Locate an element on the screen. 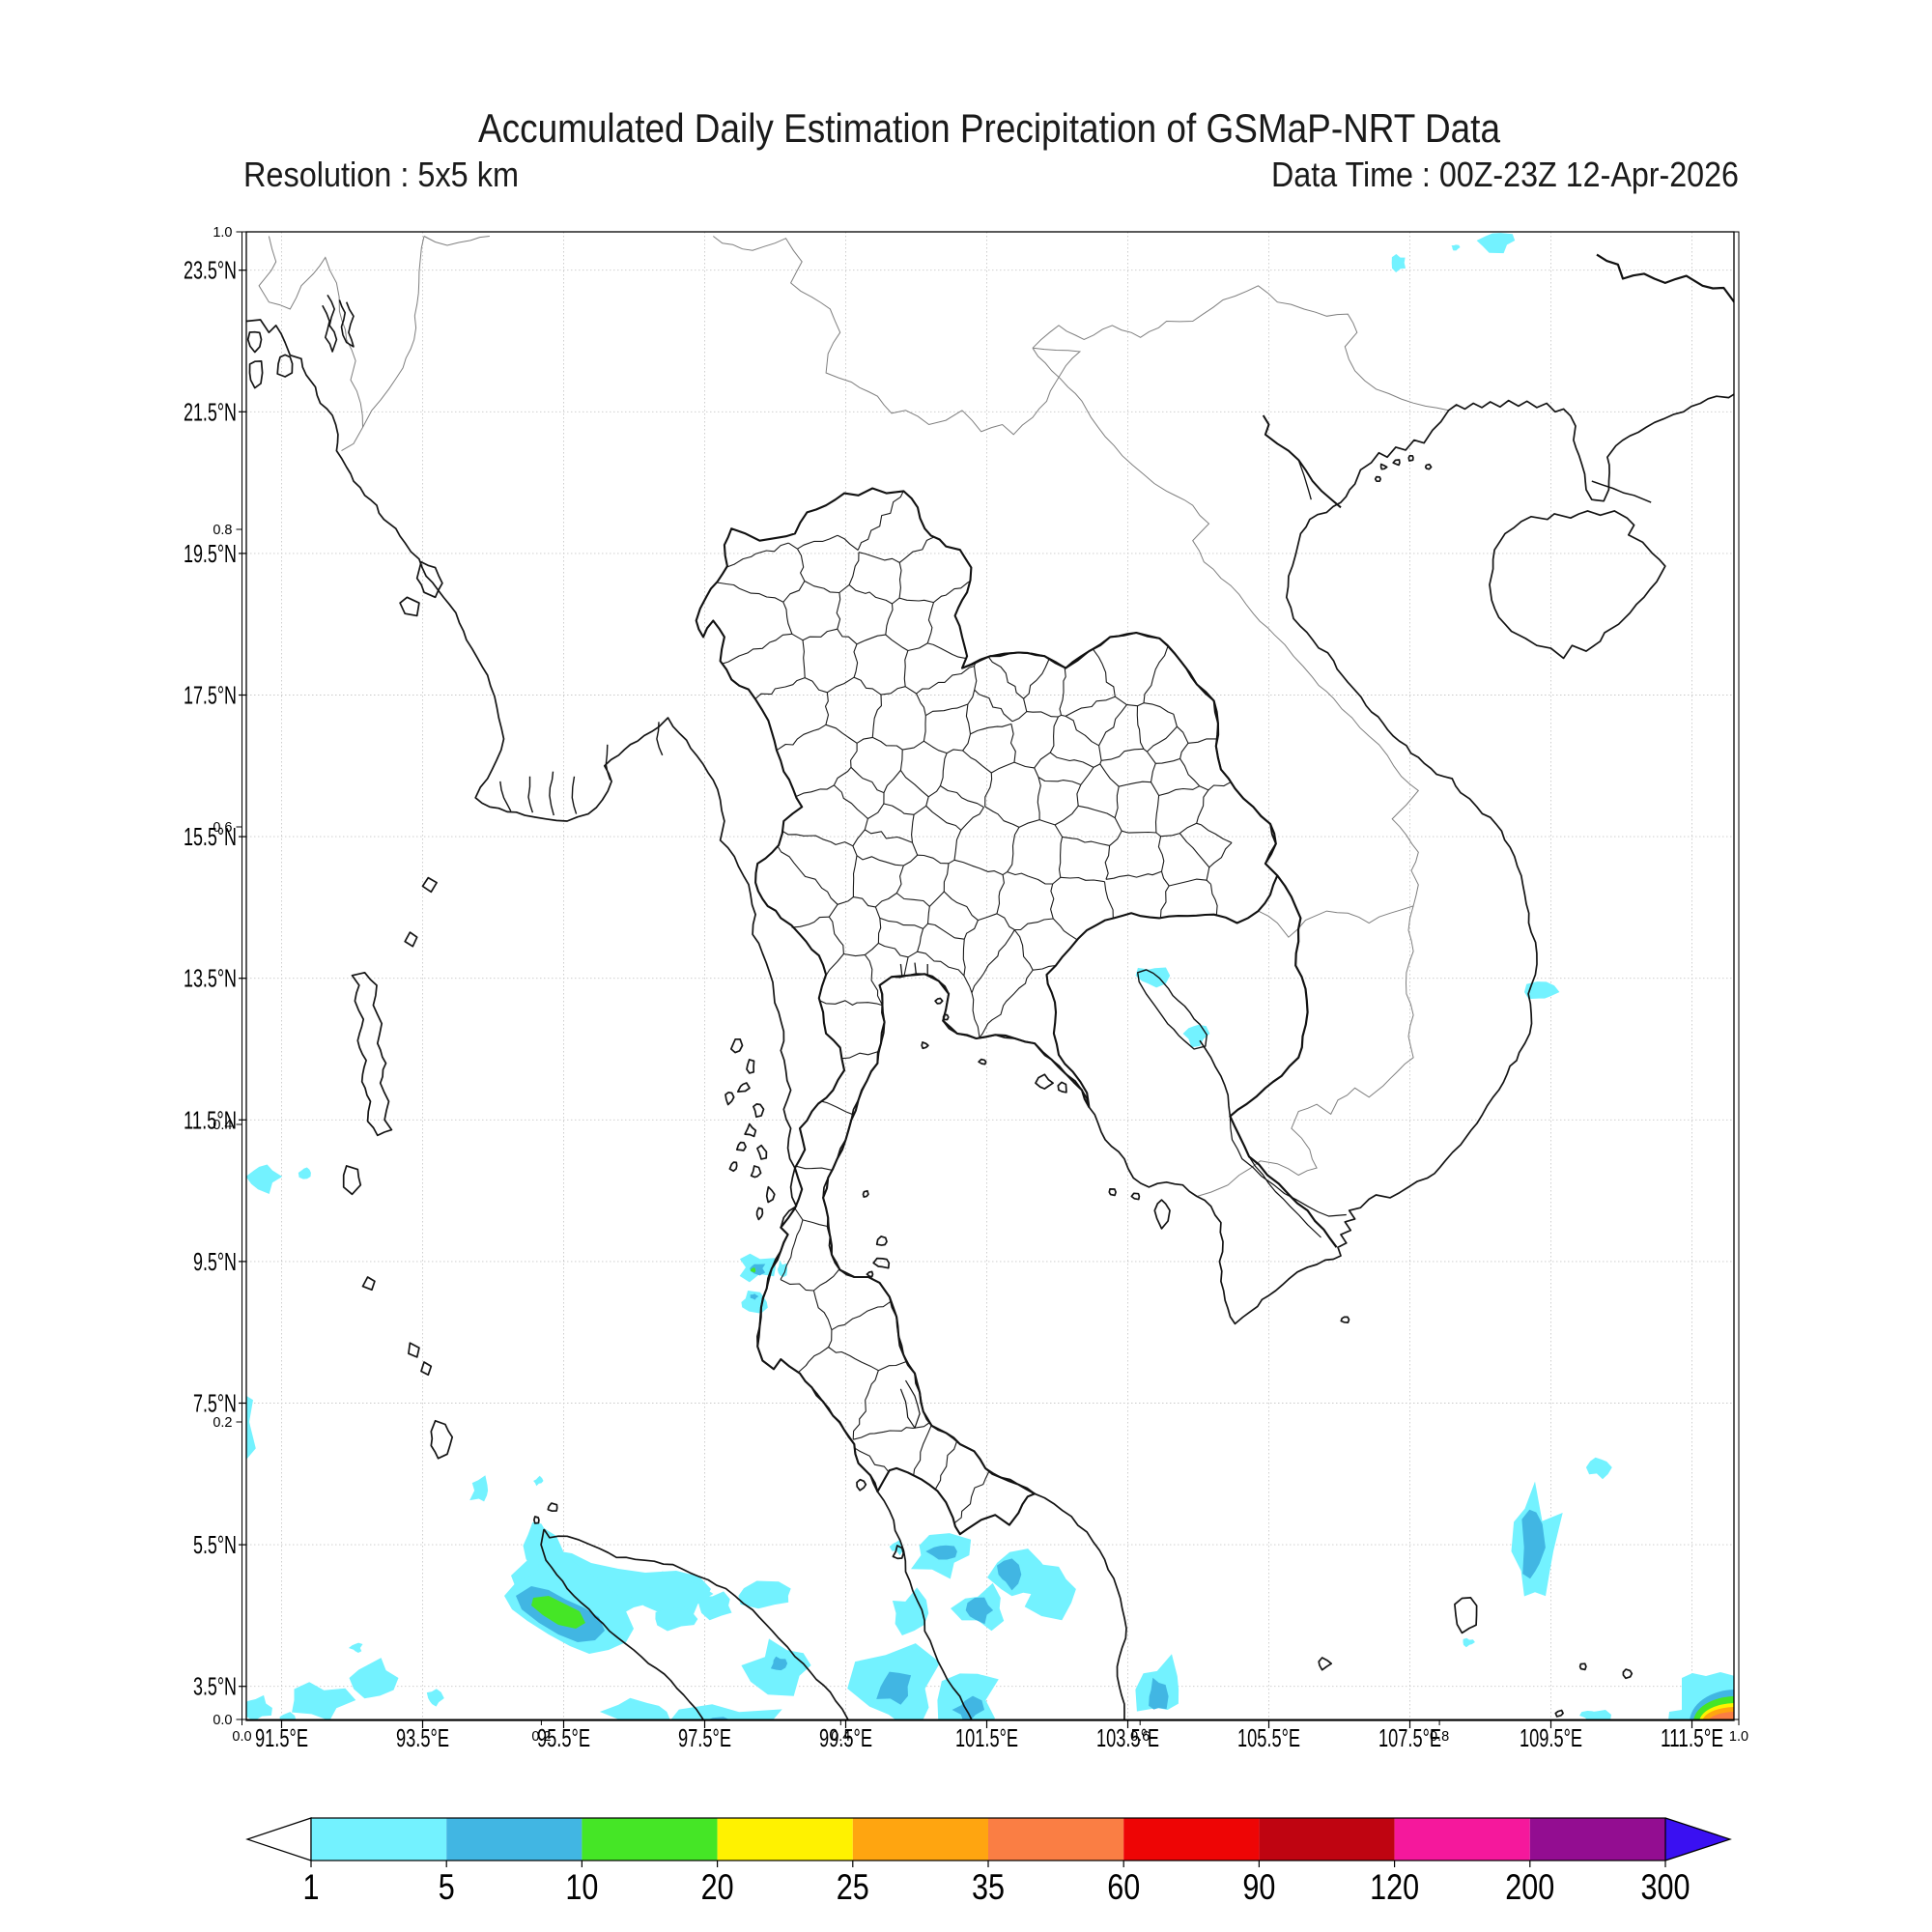 This screenshot has height=1932, width=1932. svg-text: 95.5°E is located at coordinates (563, 1737).